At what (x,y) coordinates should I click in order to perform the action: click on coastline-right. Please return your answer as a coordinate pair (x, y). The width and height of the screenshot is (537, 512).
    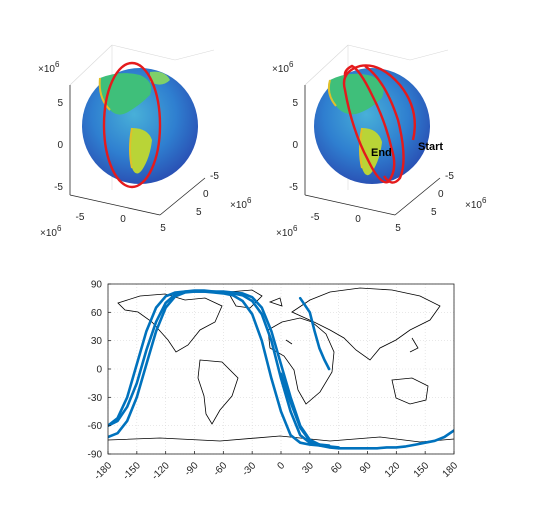
    Looking at the image, I should click on (345, 124).